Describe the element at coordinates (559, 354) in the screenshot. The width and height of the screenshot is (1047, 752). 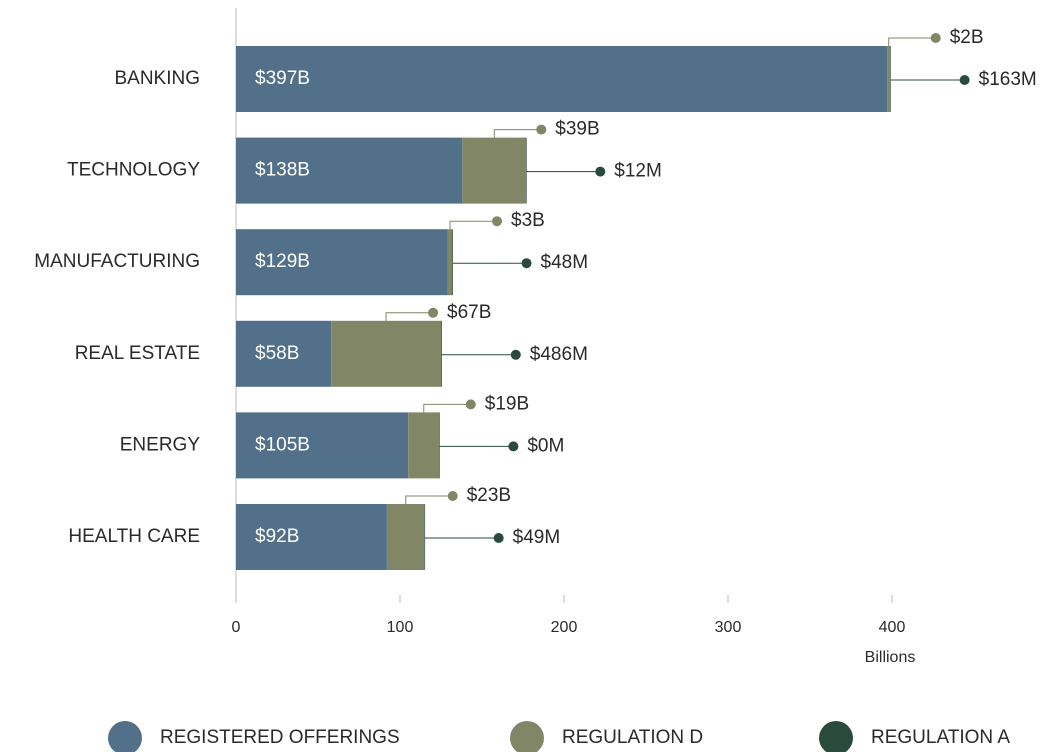
I see `value-label: $486M` at that location.